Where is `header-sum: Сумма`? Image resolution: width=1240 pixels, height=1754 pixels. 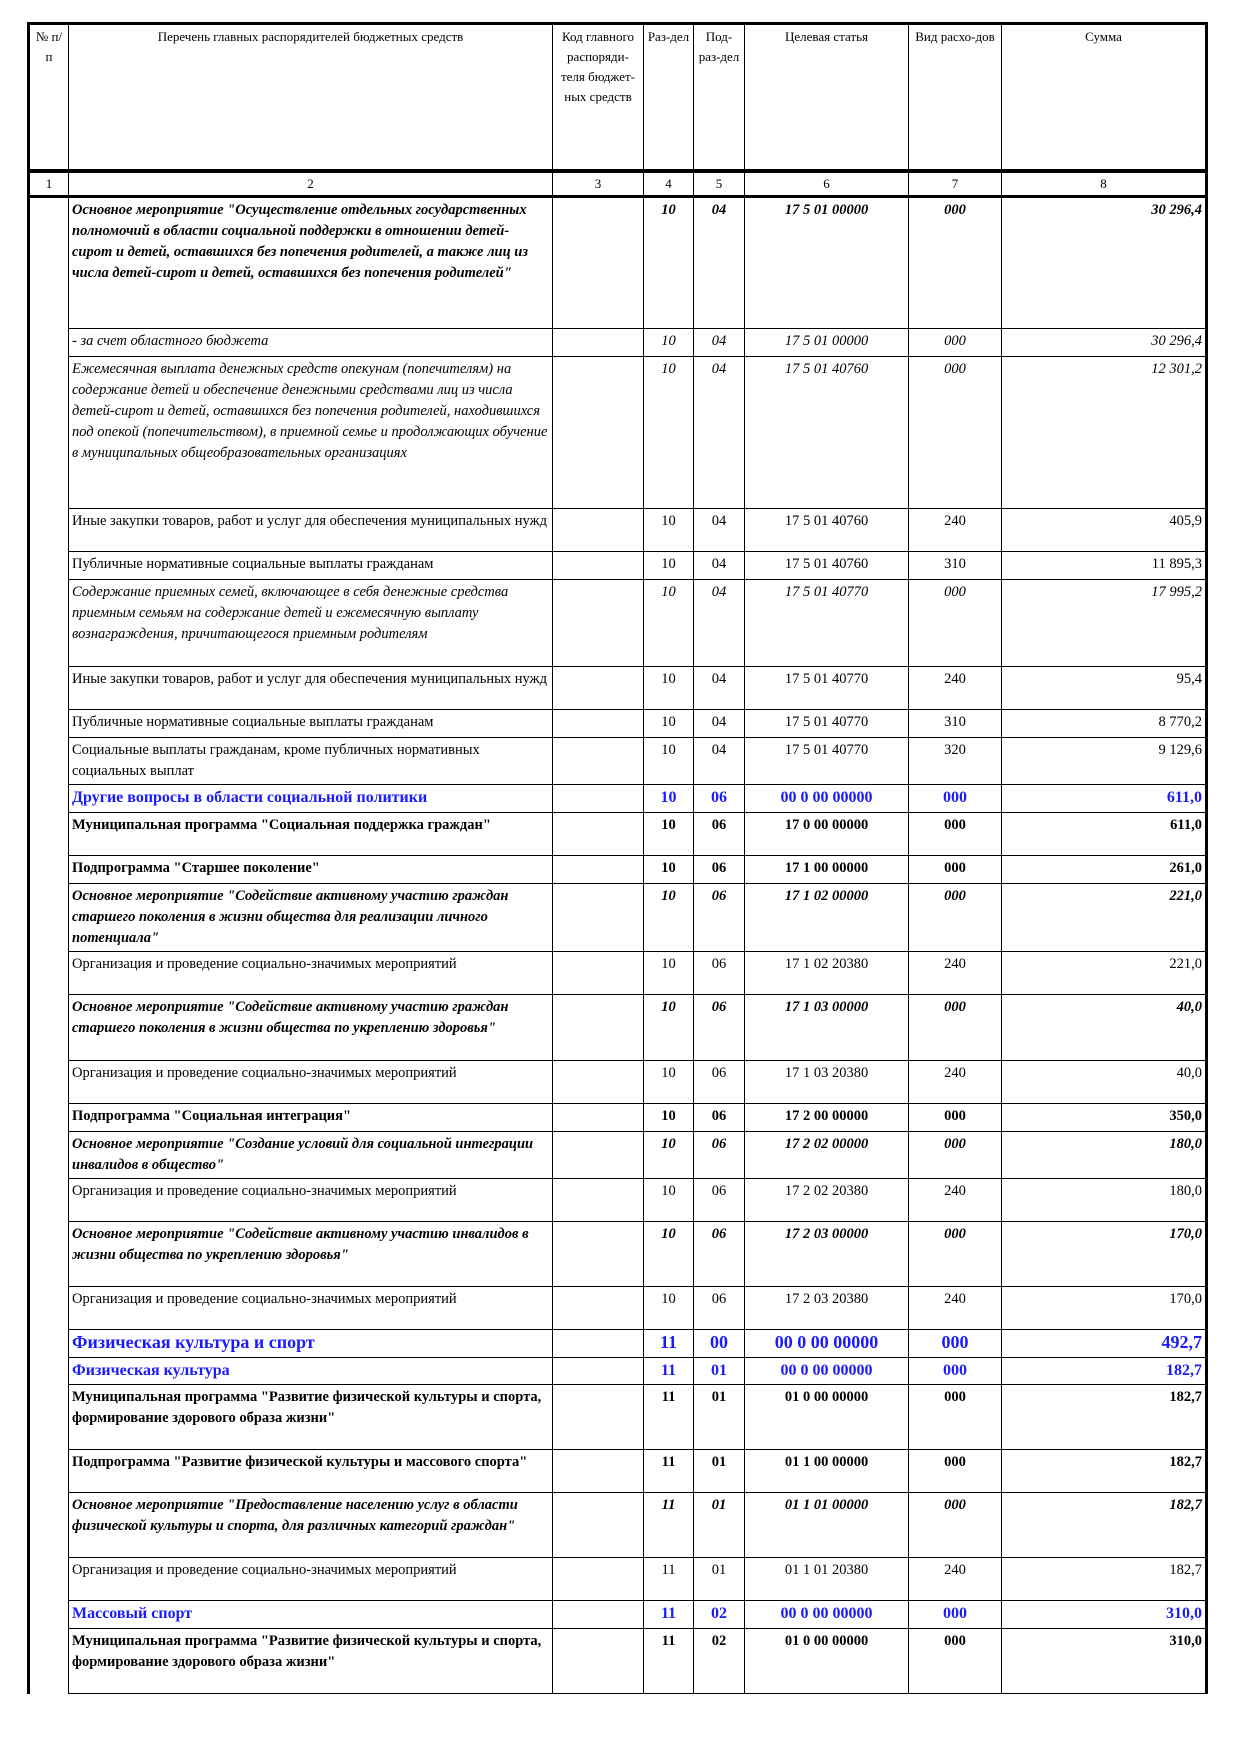
header-sum: Сумма is located at coordinates (1104, 97).